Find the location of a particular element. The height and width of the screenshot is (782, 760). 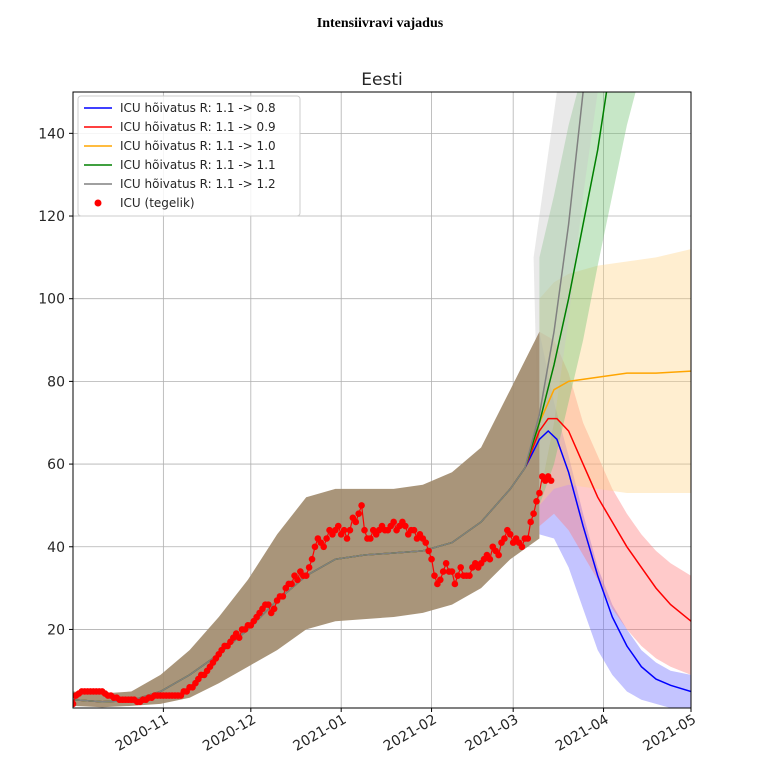

x-tick-label: 2021-01 is located at coordinates (320, 733).